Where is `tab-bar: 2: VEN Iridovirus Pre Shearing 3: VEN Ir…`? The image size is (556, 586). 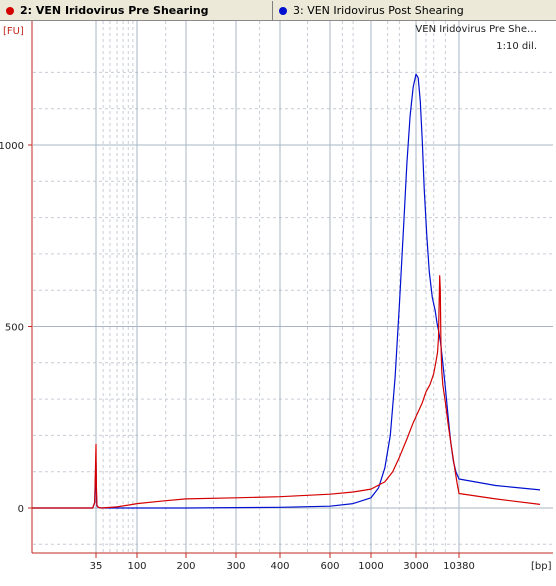 tab-bar: 2: VEN Iridovirus Pre Shearing 3: VEN Ir… is located at coordinates (278, 10).